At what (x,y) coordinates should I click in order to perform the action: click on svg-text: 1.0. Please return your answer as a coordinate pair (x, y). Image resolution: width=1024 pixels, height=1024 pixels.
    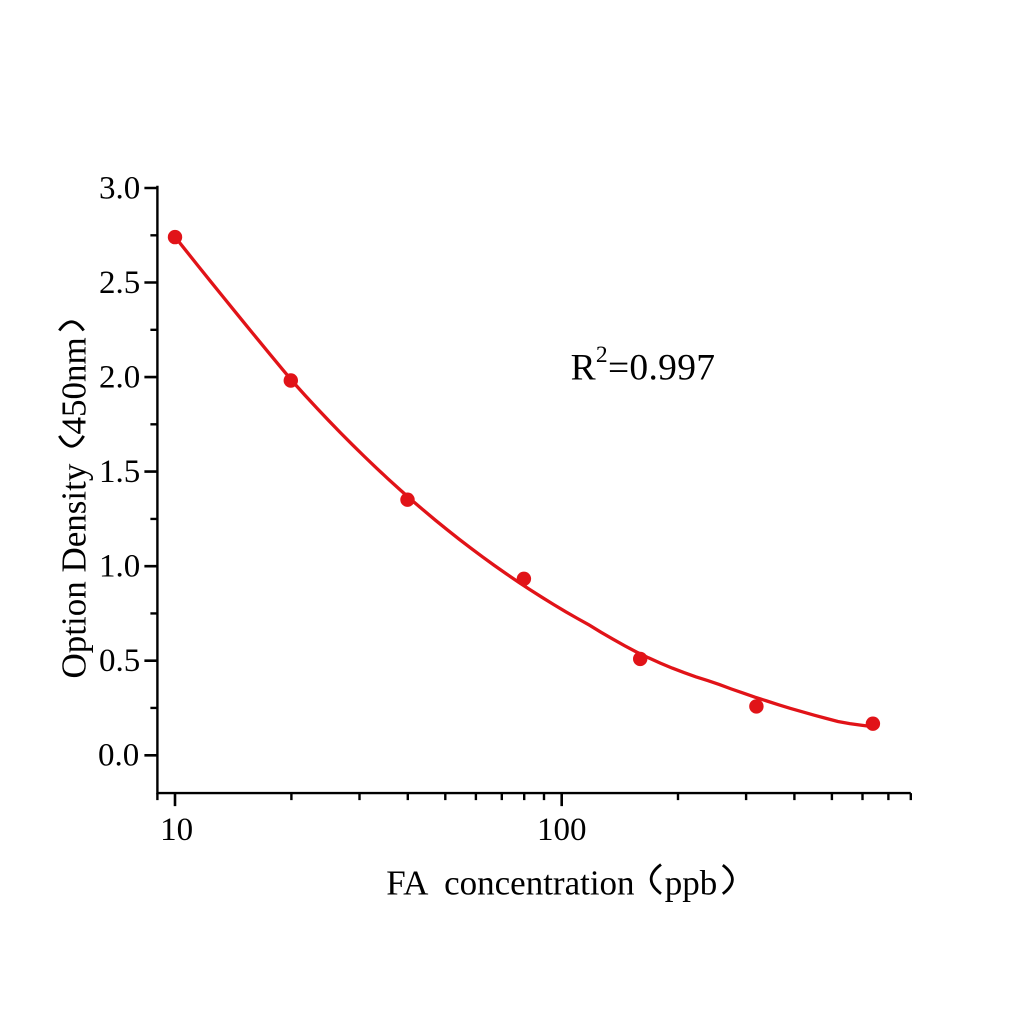
    Looking at the image, I should click on (119, 567).